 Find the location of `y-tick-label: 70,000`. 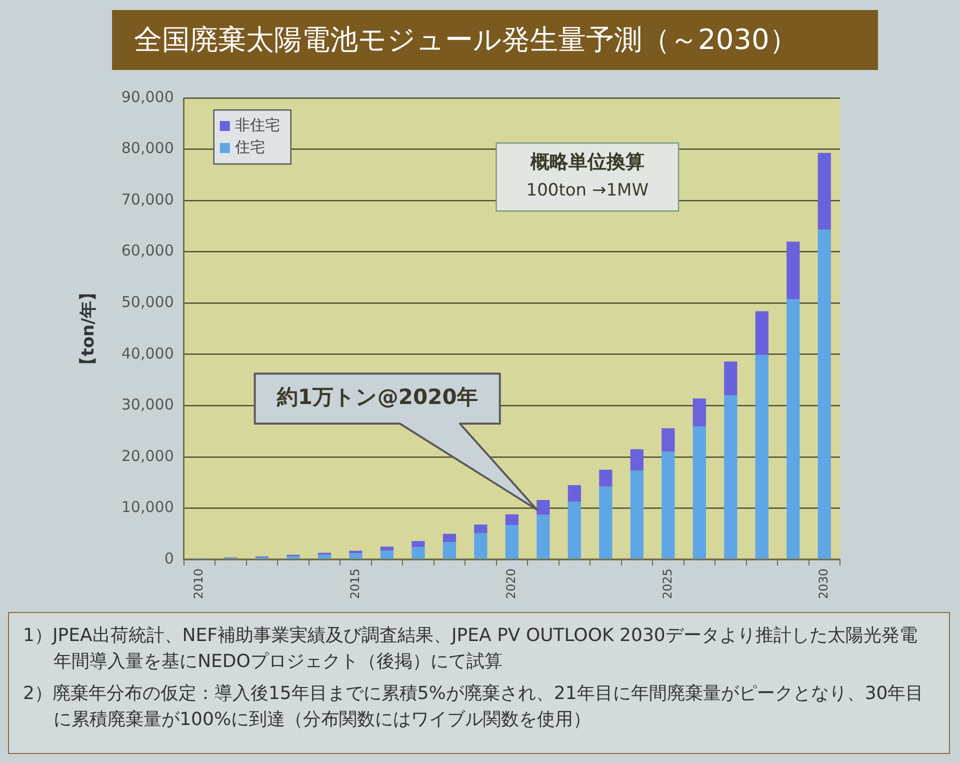

y-tick-label: 70,000 is located at coordinates (147, 199).